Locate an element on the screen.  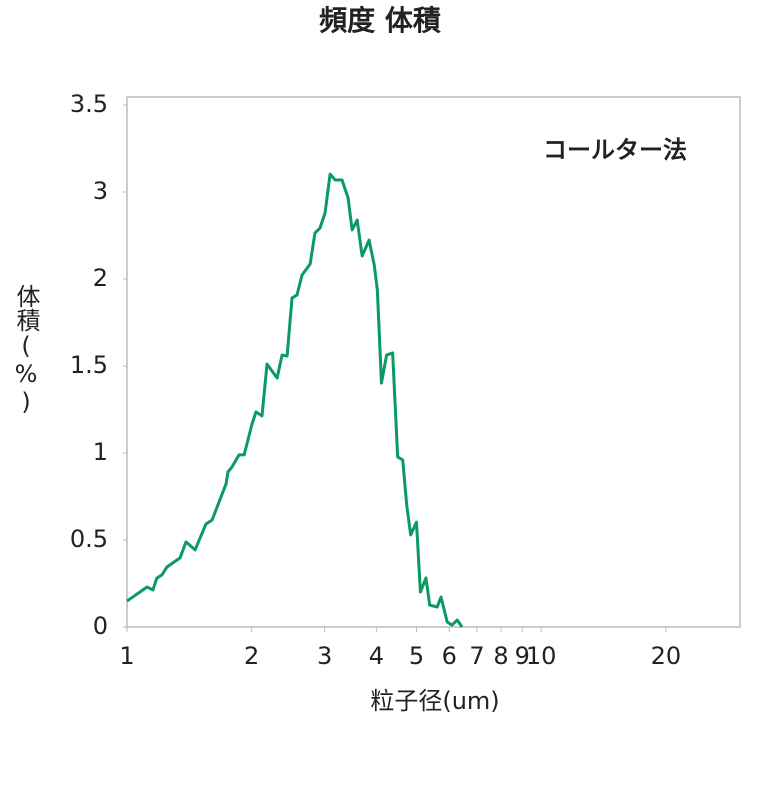
annotation: コールター法 is located at coordinates (615, 150).